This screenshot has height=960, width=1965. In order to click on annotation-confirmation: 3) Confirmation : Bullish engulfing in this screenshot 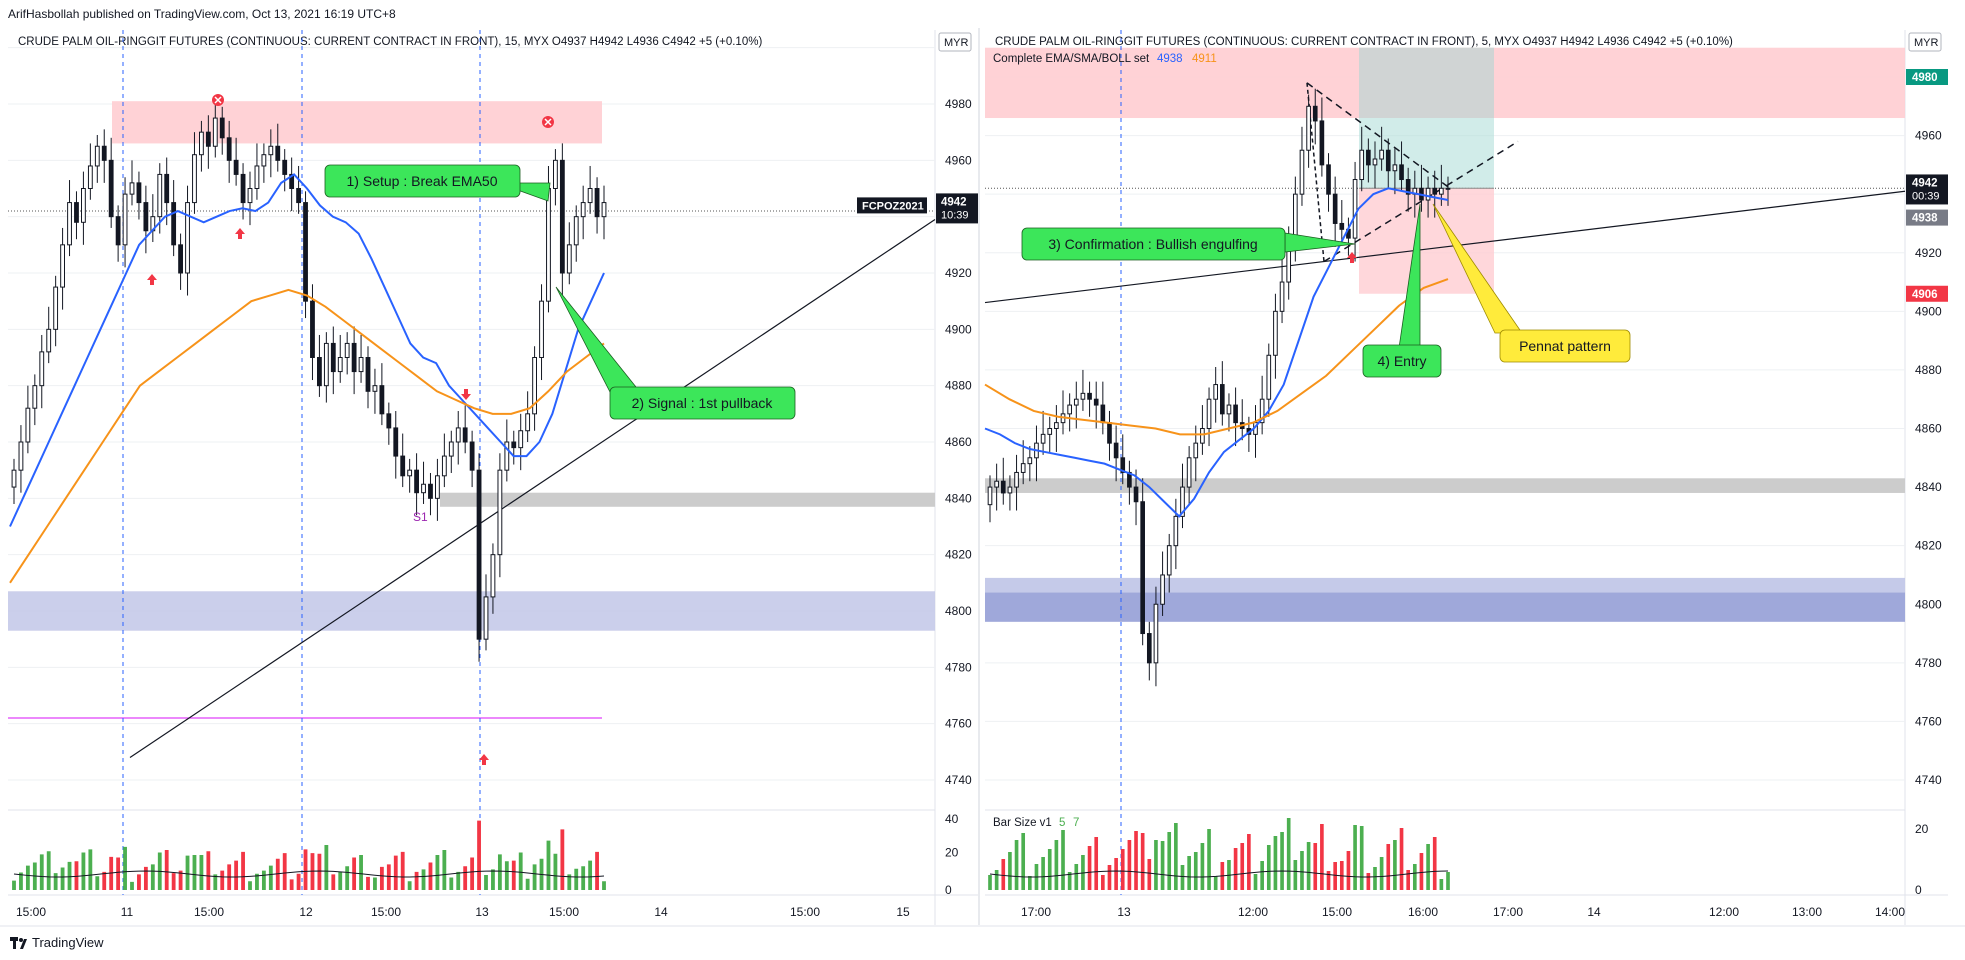, I will do `click(1188, 244)`.